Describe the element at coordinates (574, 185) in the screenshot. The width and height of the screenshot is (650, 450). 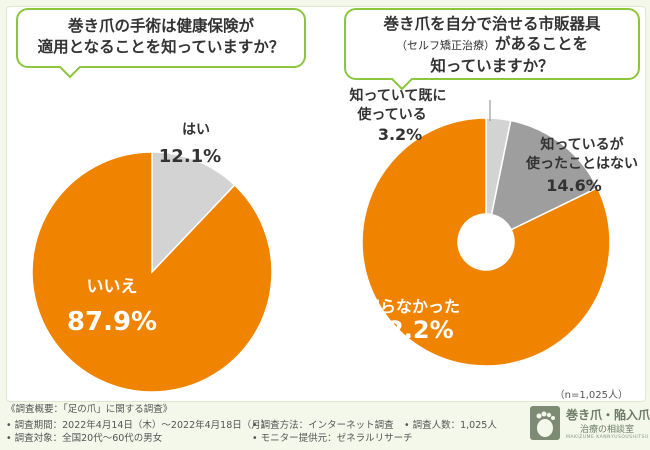
I see `chart2-value-2: 14.6%` at that location.